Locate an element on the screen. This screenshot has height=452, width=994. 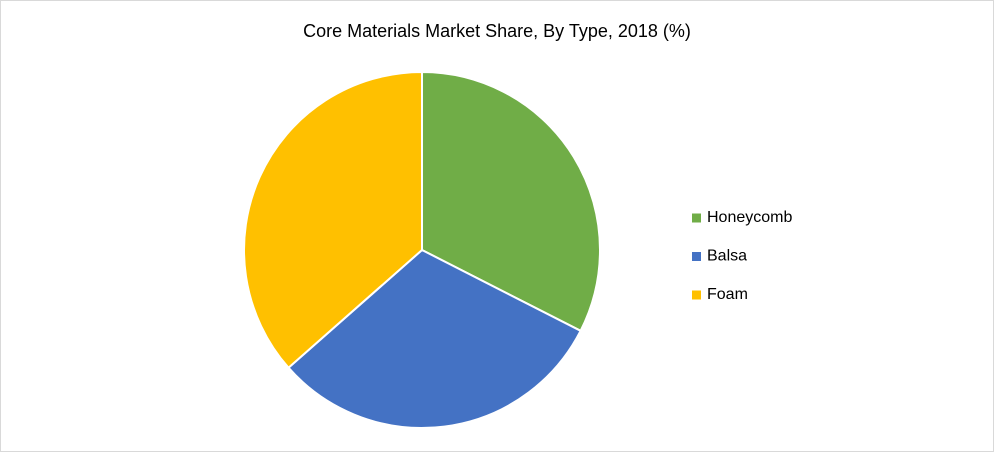
legend-text: Balsa is located at coordinates (727, 256).